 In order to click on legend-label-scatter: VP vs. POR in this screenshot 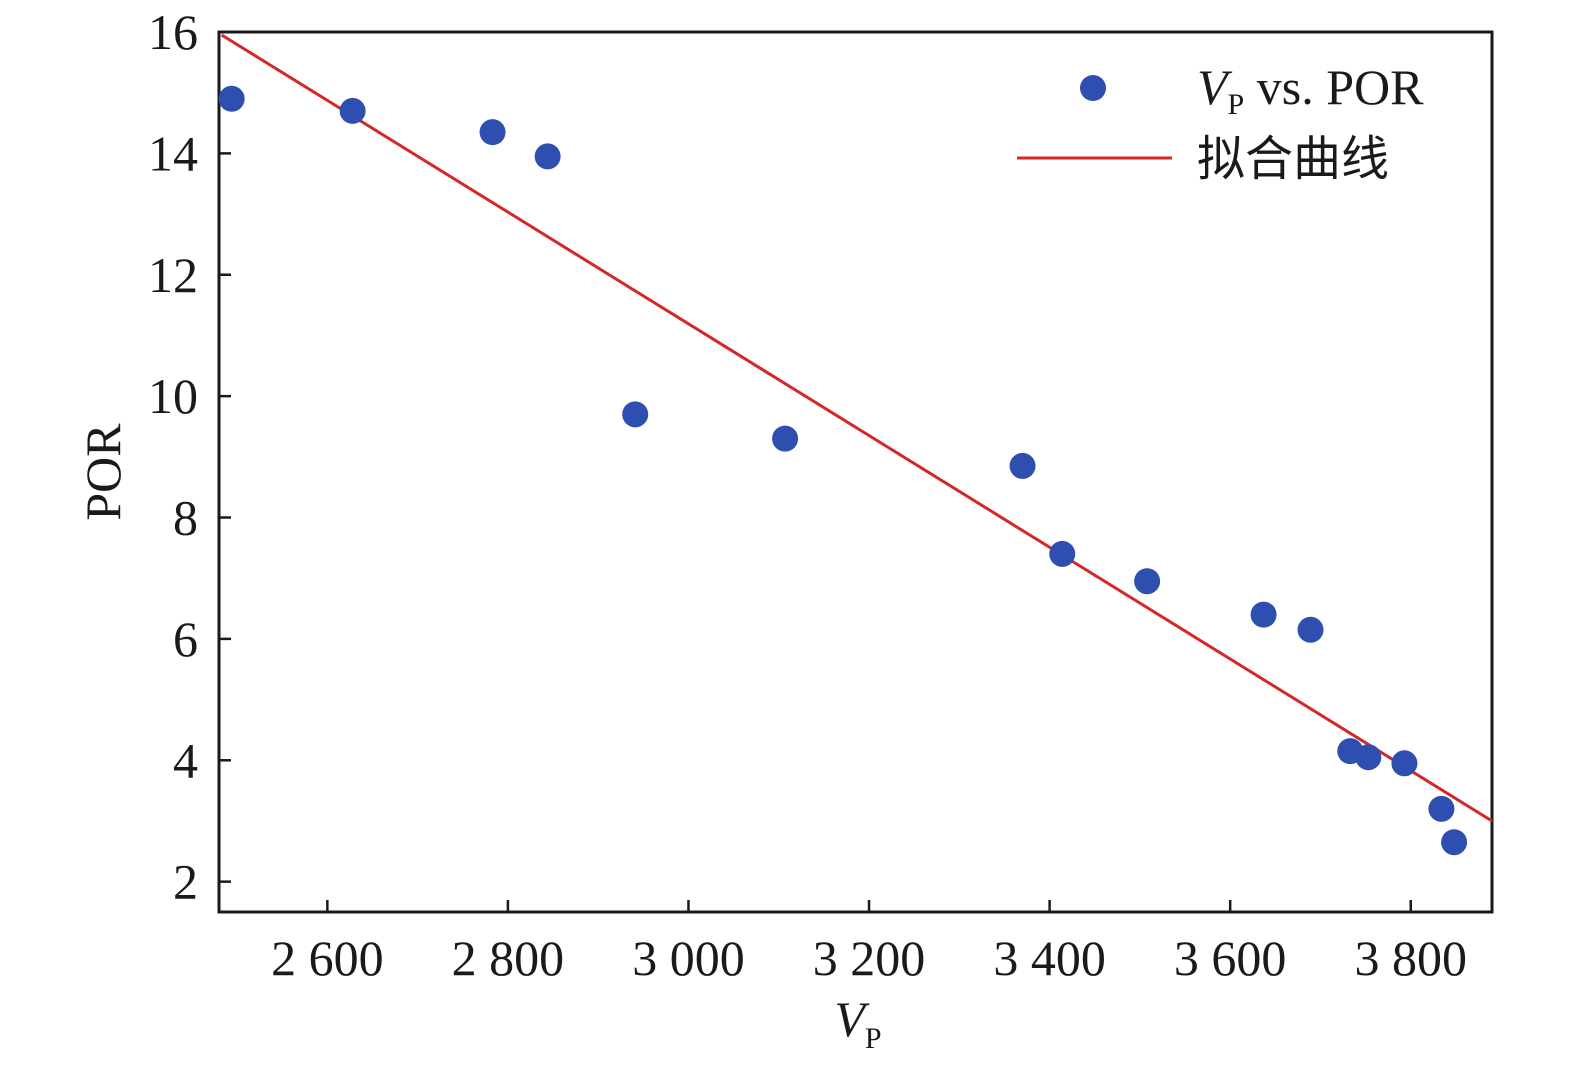, I will do `click(1310, 90)`.